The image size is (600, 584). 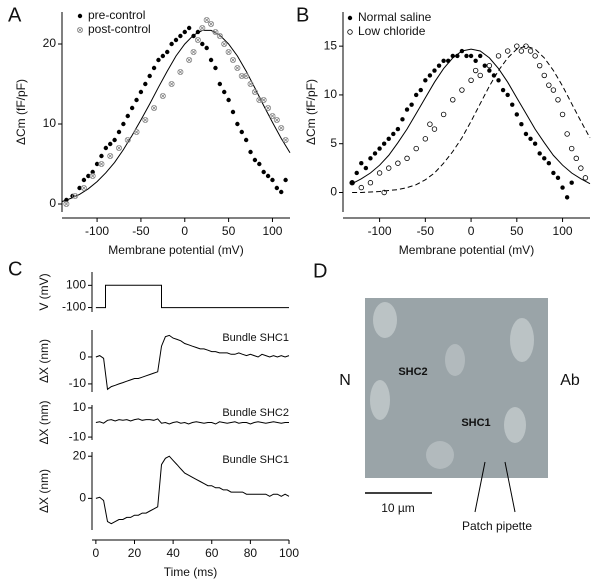 I want to click on fit-curve, so click(x=471, y=116).